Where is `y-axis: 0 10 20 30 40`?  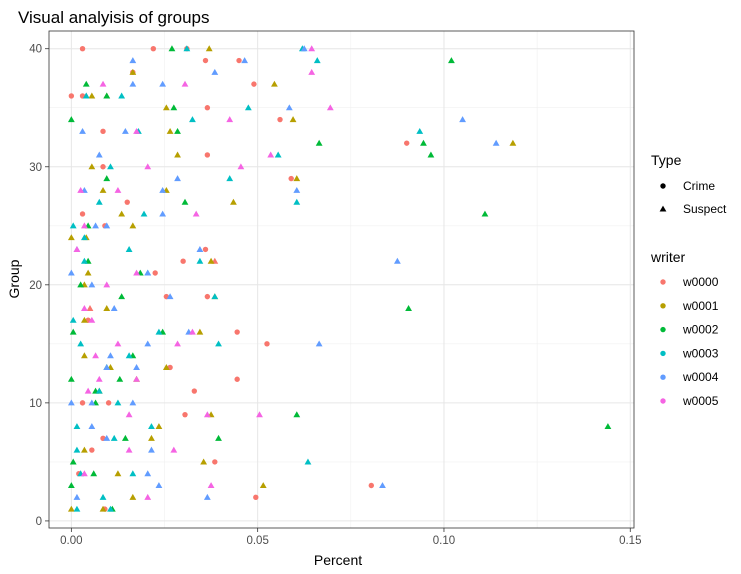 y-axis: 0 10 20 30 40 is located at coordinates (39, 286).